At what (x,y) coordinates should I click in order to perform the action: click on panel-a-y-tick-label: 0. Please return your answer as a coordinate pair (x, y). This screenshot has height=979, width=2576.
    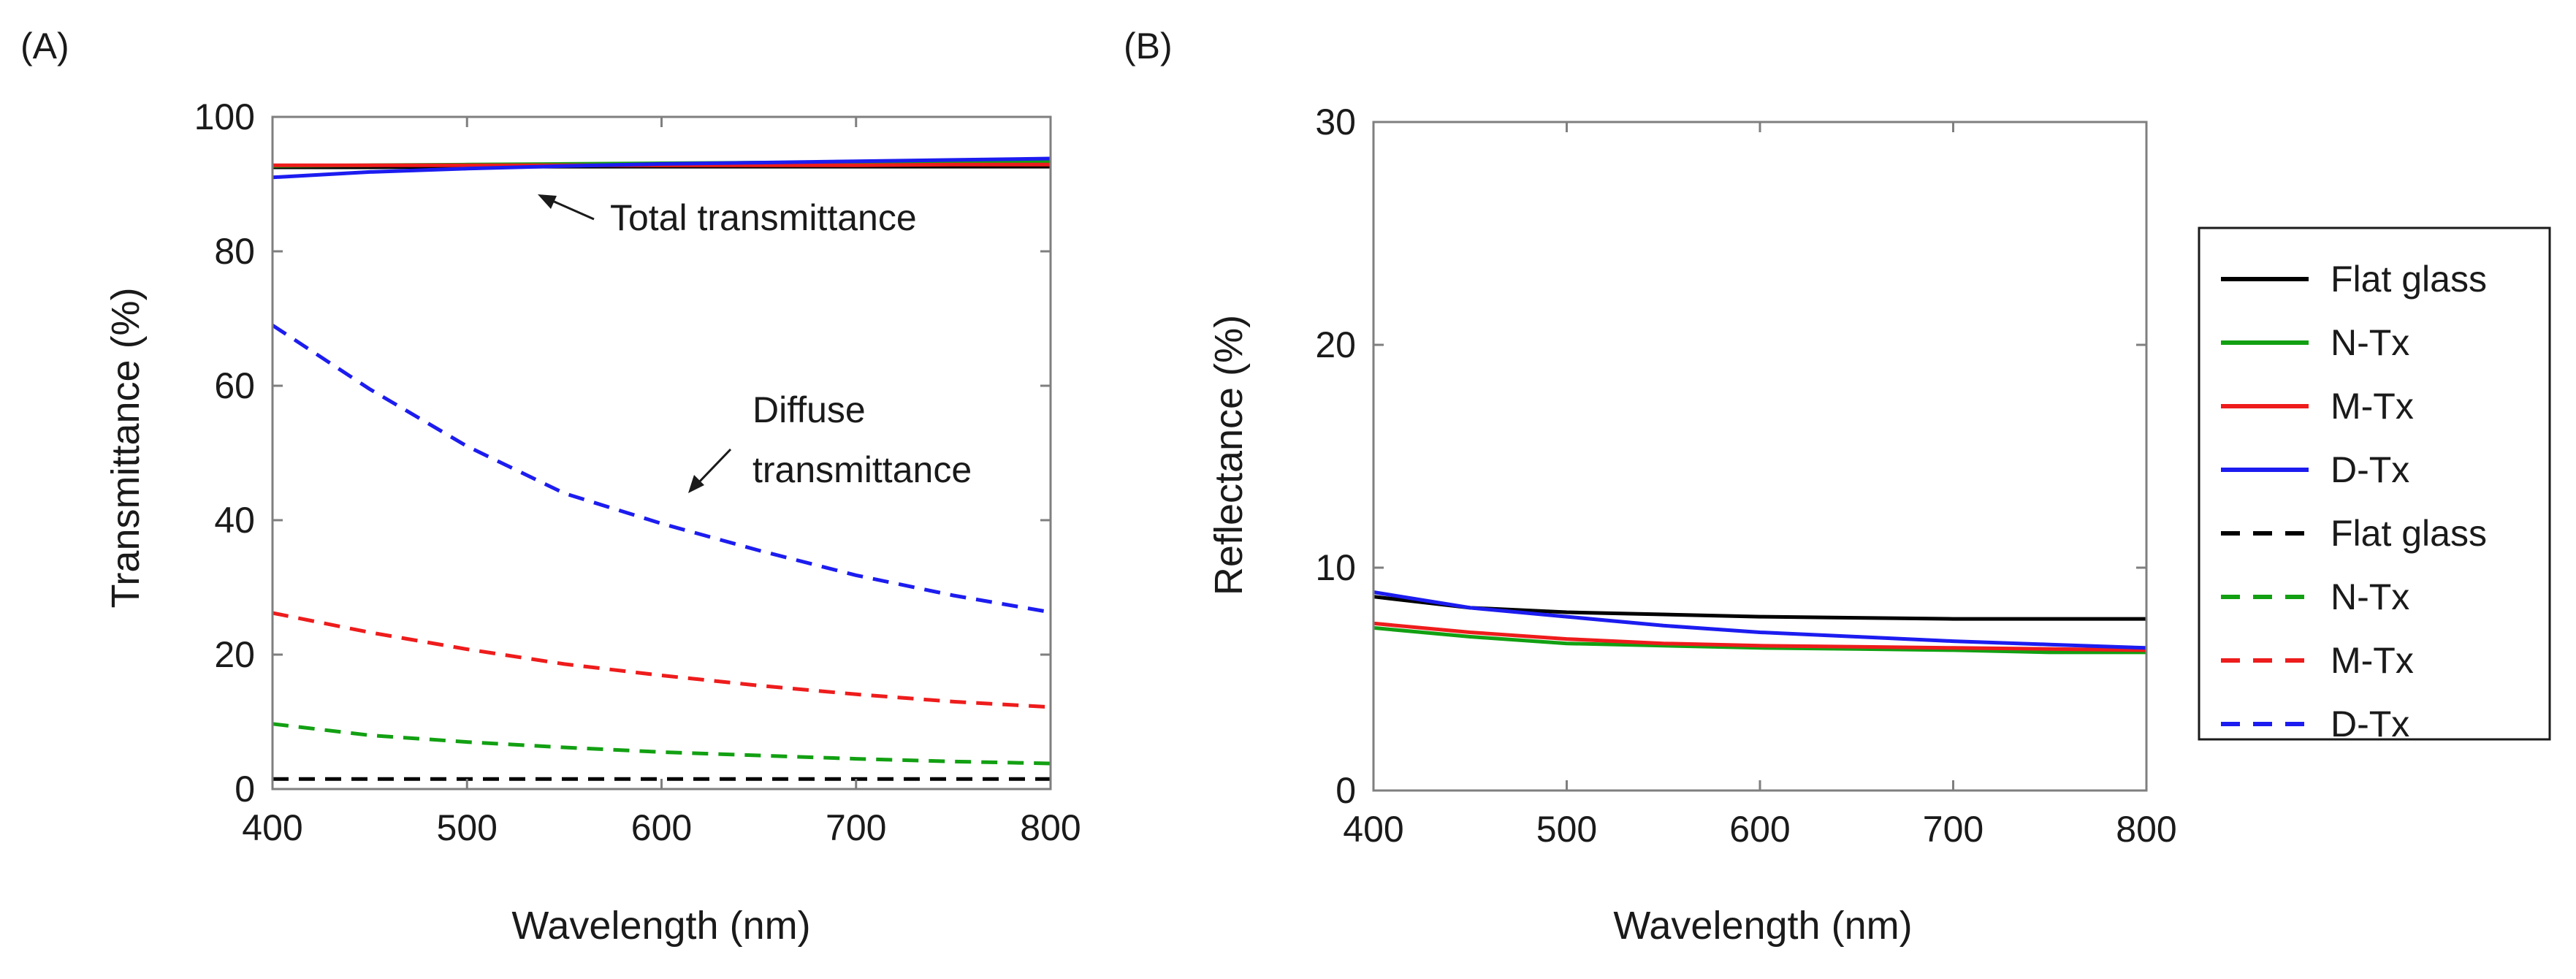
    Looking at the image, I should click on (245, 789).